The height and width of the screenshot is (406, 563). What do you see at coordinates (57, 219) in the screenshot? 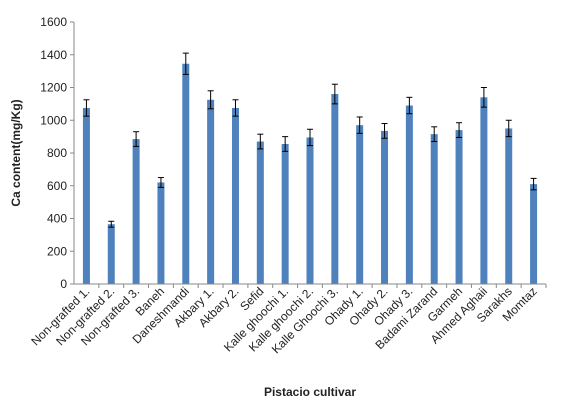
I see `y-tick-label: 400` at bounding box center [57, 219].